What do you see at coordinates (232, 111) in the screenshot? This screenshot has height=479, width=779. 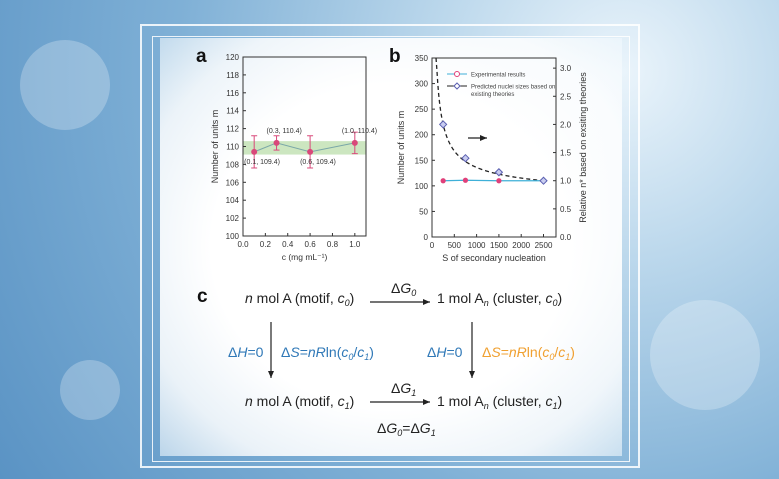 I see `y-tick-label: 114` at bounding box center [232, 111].